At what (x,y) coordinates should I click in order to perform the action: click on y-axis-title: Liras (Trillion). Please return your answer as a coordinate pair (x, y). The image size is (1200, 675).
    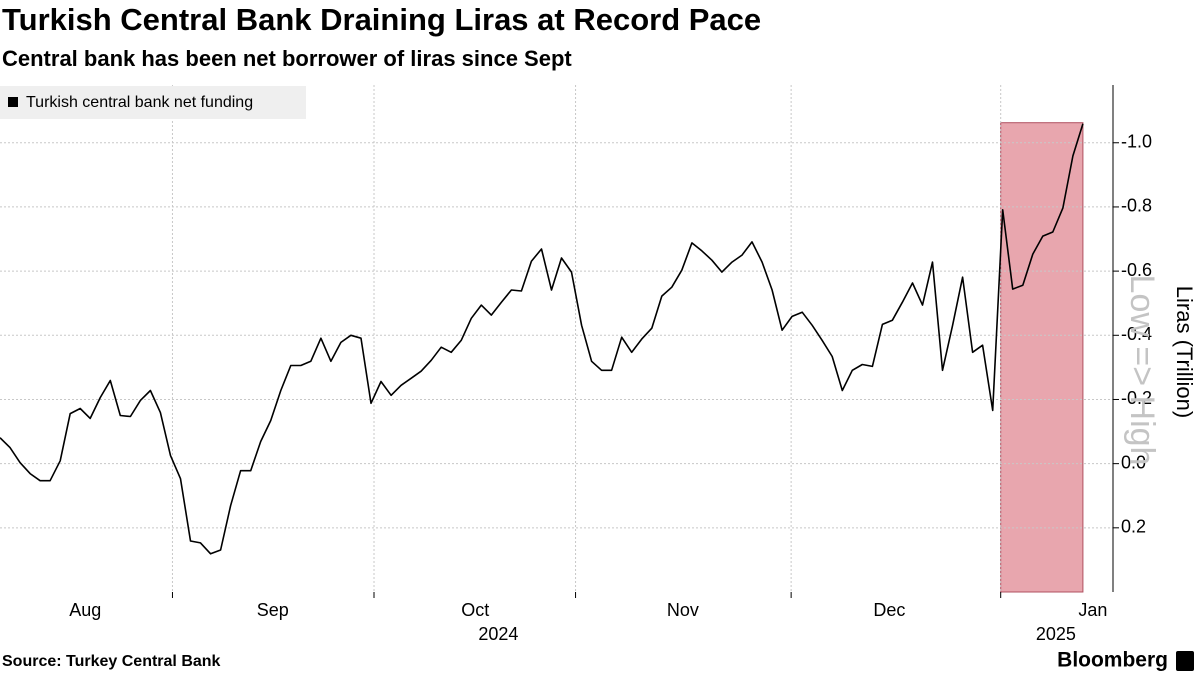
    Looking at the image, I should click on (1184, 352).